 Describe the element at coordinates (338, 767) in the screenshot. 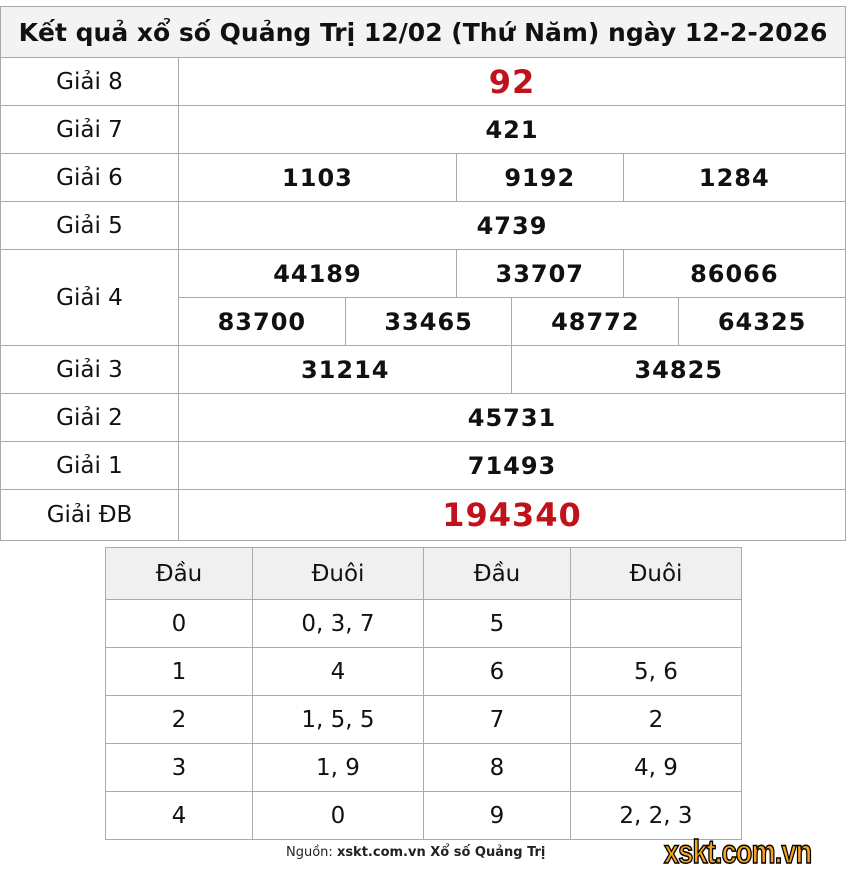

I see `loto-cell: 1, 9` at that location.